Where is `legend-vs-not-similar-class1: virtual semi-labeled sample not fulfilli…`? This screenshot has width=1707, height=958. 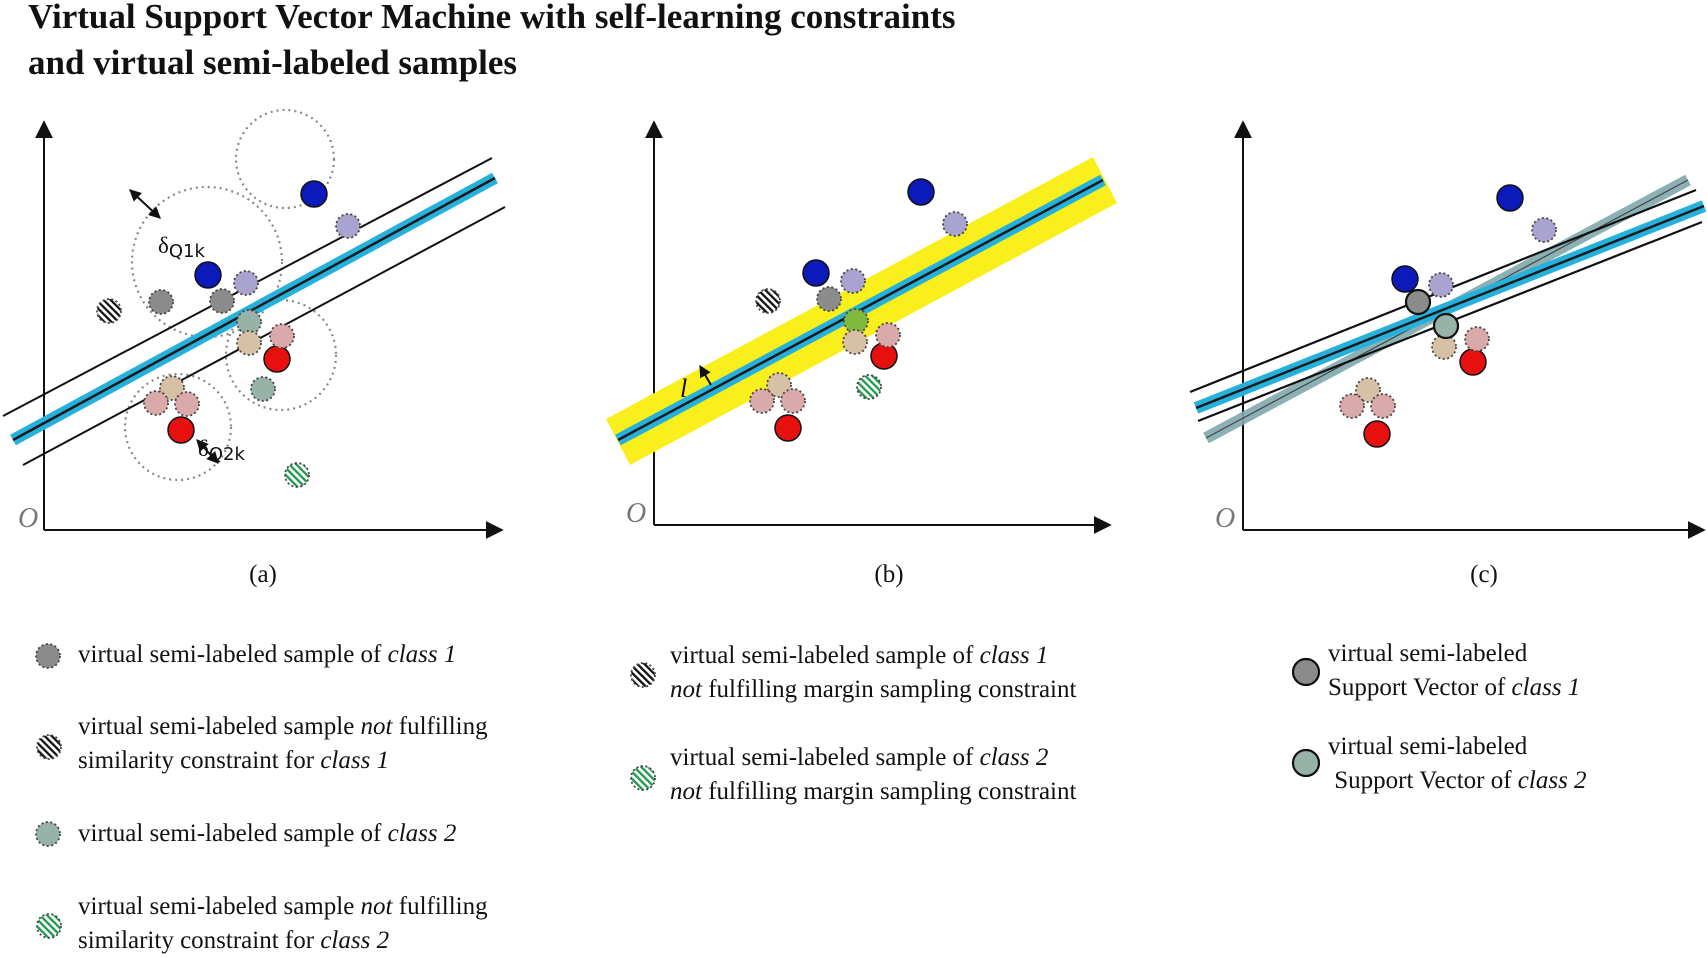 legend-vs-not-similar-class1: virtual semi-labeled sample not fulfilli… is located at coordinates (283, 744).